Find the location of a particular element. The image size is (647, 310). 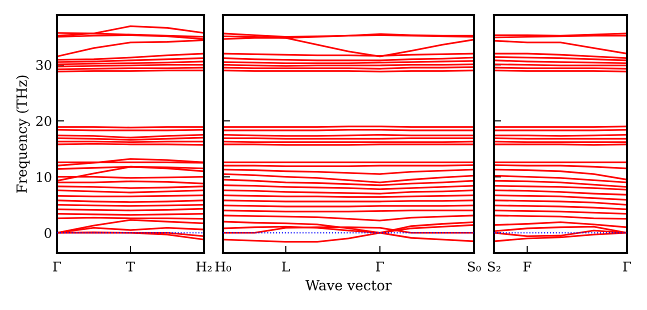

x-tick-label: F is located at coordinates (527, 267).